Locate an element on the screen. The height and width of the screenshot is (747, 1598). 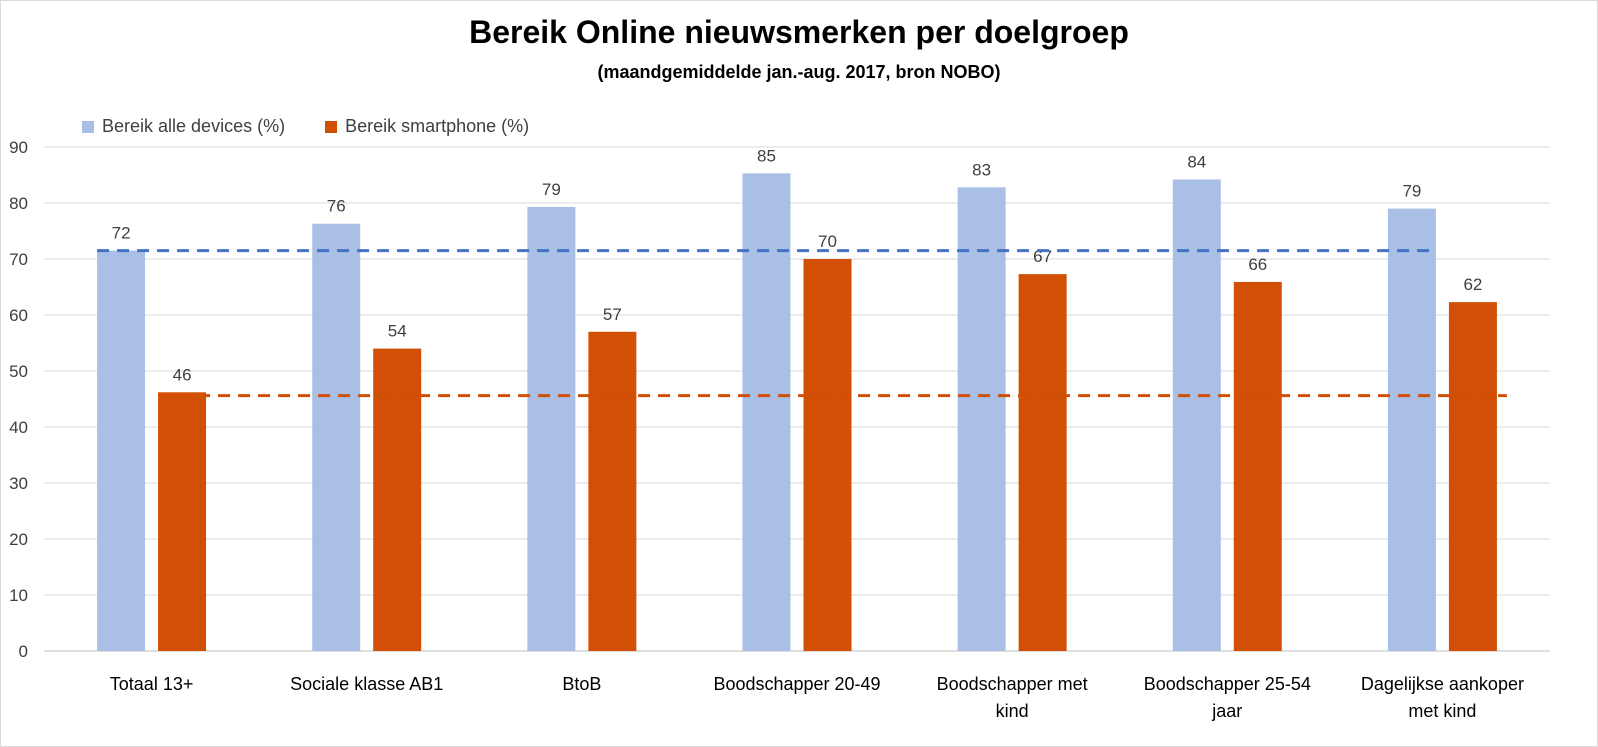
data-label: 46 is located at coordinates (182, 374).